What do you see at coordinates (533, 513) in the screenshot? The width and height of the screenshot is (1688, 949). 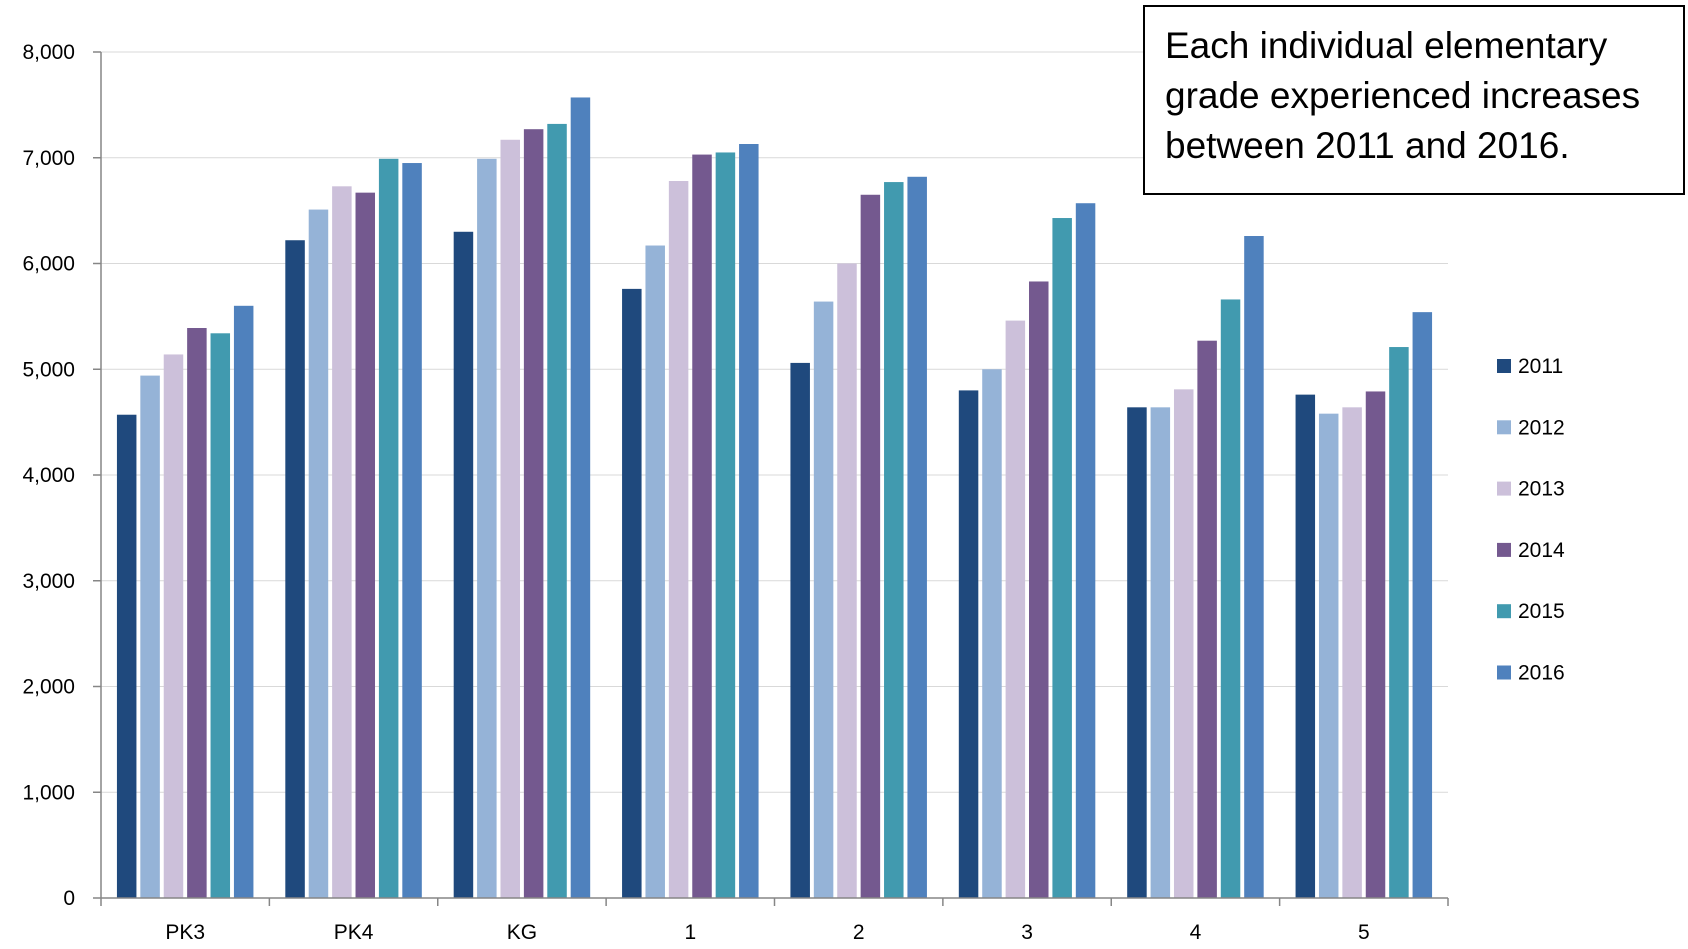 I see `bar-2014-KG` at bounding box center [533, 513].